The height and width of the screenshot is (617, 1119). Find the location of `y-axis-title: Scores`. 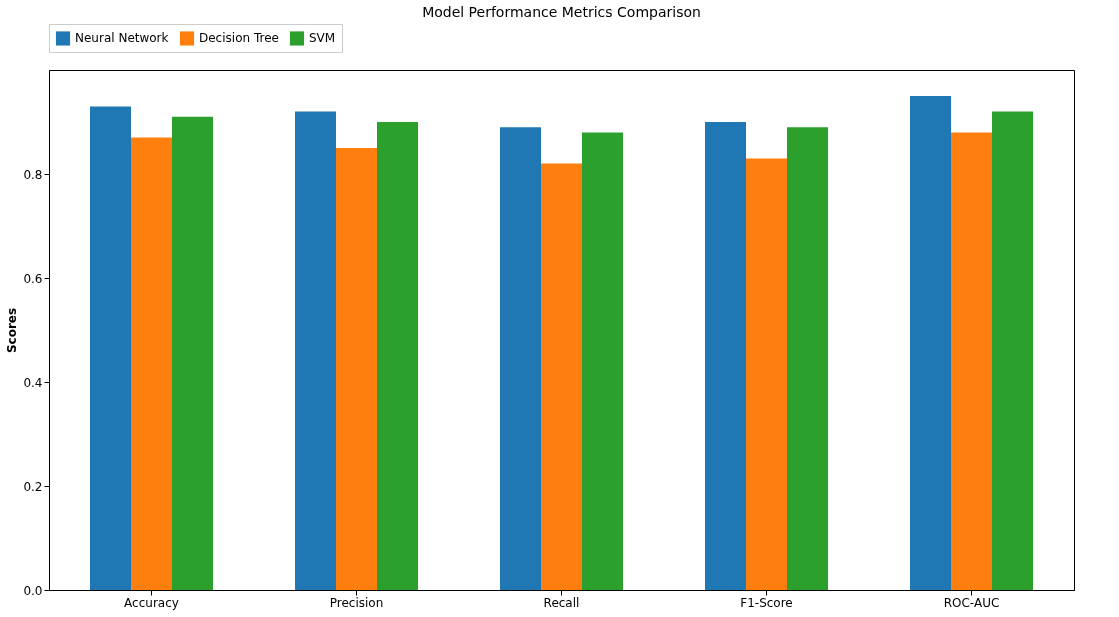

y-axis-title: Scores is located at coordinates (12, 330).